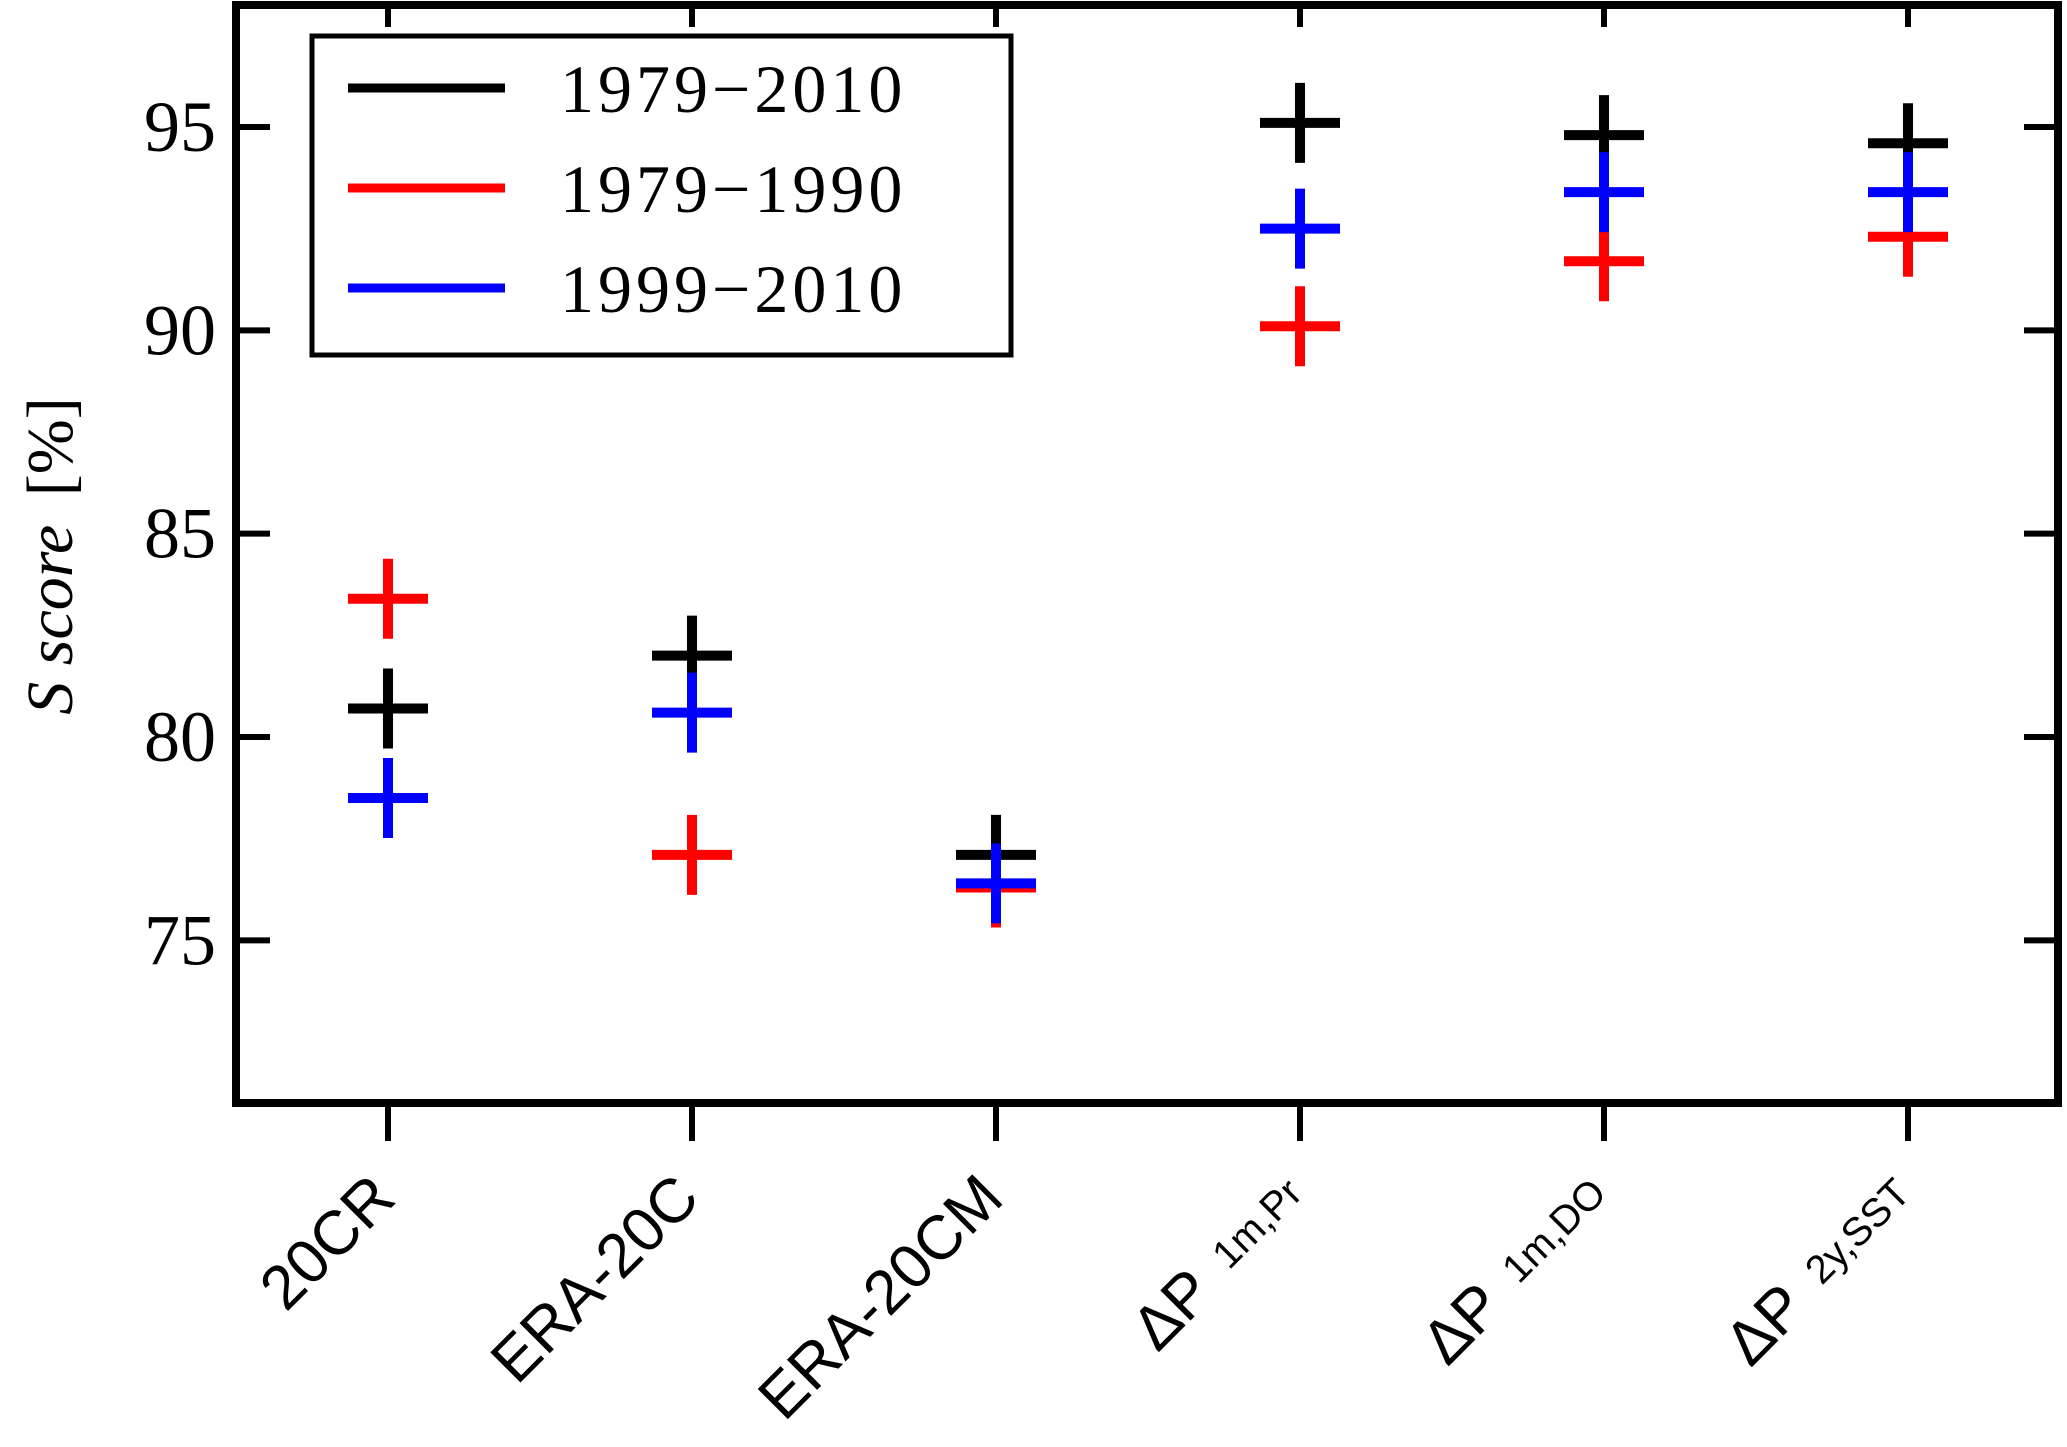 Image resolution: width=2067 pixels, height=1447 pixels. What do you see at coordinates (50, 446) in the screenshot?
I see `y-axis-label-unit: [%]` at bounding box center [50, 446].